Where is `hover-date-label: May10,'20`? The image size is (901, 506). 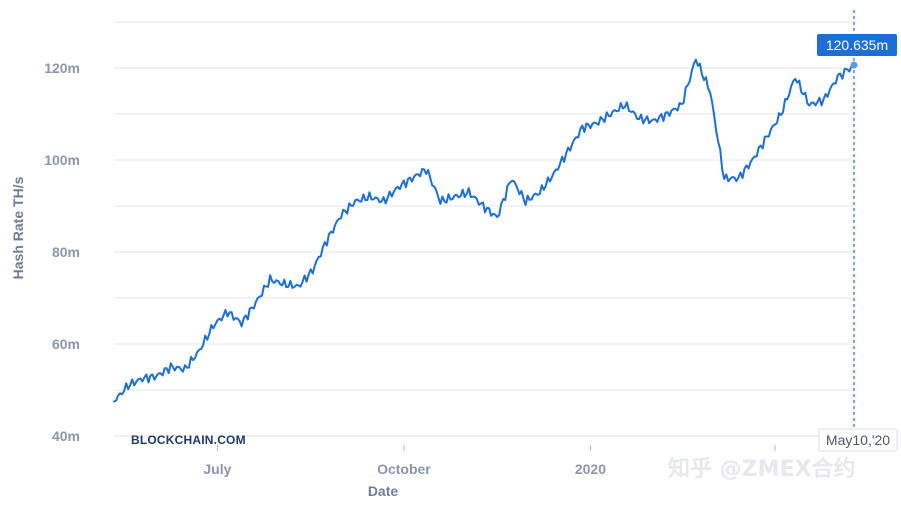
hover-date-label: May10,'20 is located at coordinates (858, 440).